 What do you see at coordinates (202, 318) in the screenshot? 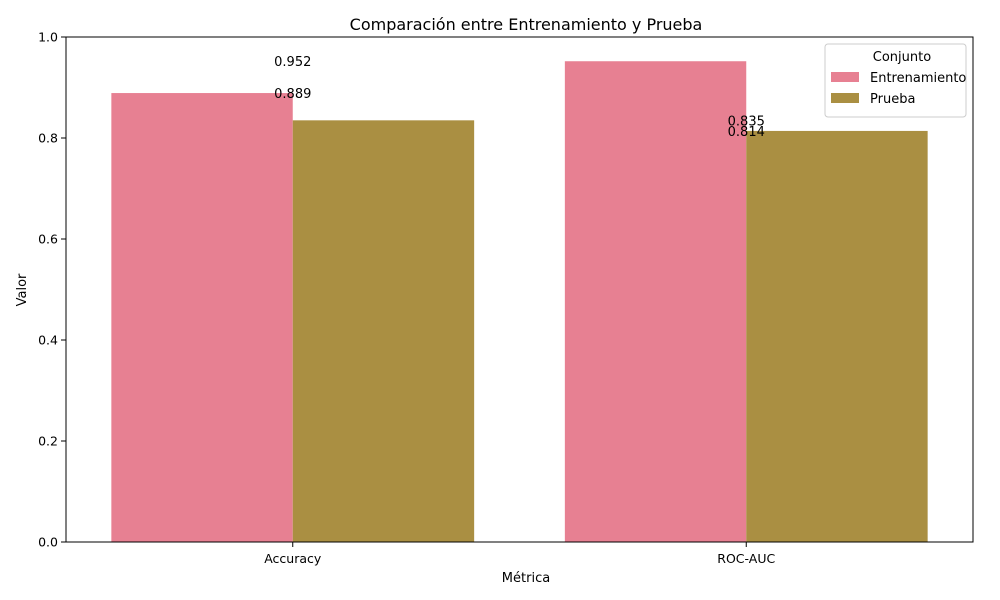
I see `bar-entrenamiento-accuracy` at bounding box center [202, 318].